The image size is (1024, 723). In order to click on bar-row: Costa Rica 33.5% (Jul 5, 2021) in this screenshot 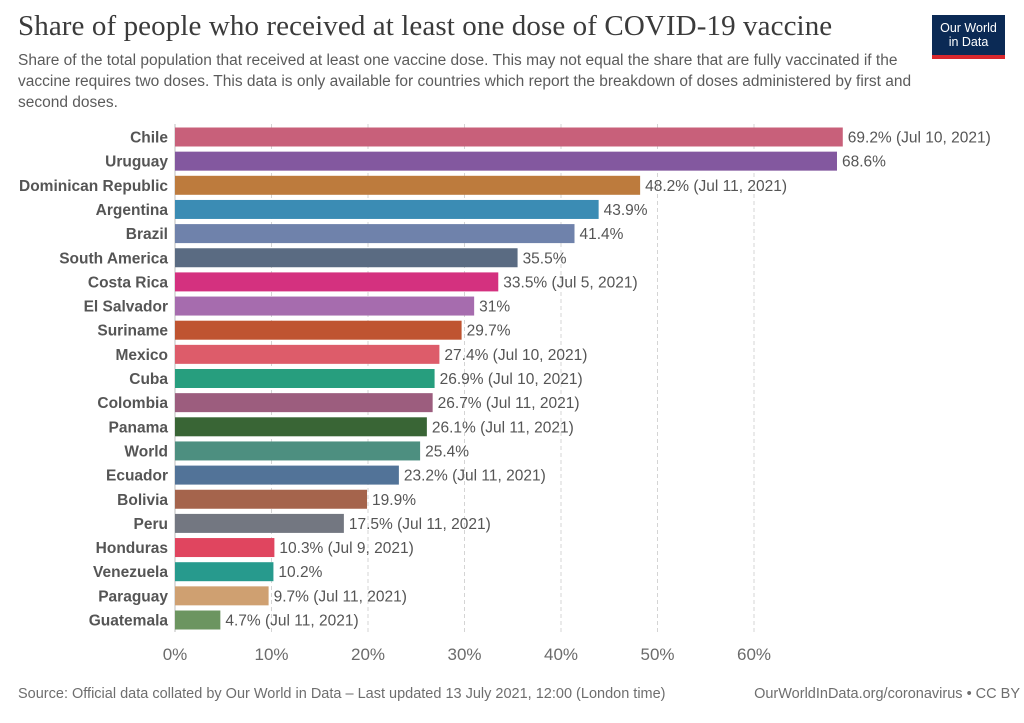, I will do `click(363, 282)`.